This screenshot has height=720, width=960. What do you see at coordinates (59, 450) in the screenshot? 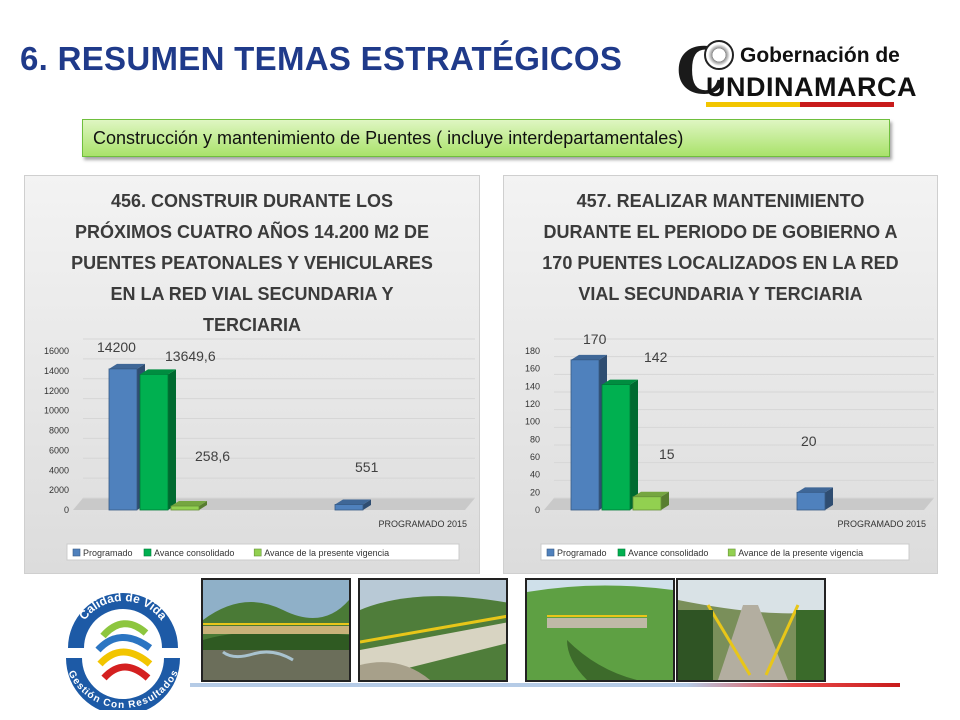
I see `y-tick-label: 6000` at bounding box center [59, 450].